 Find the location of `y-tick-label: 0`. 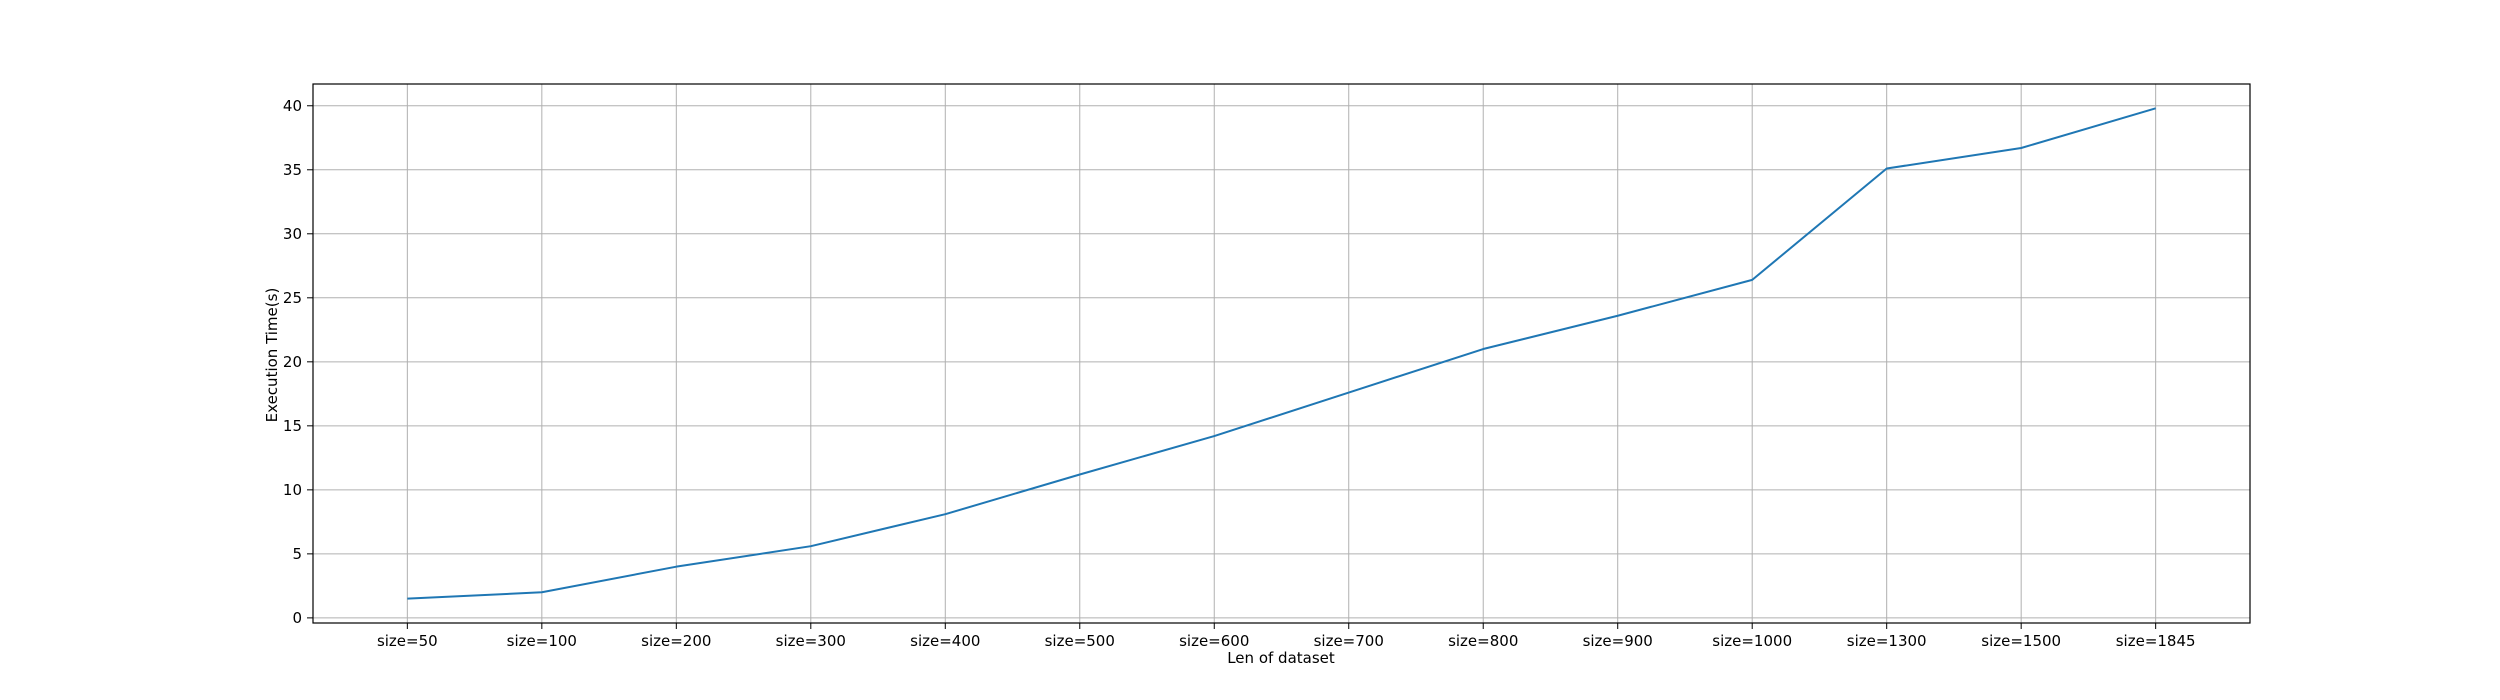

y-tick-label: 0 is located at coordinates (297, 618).